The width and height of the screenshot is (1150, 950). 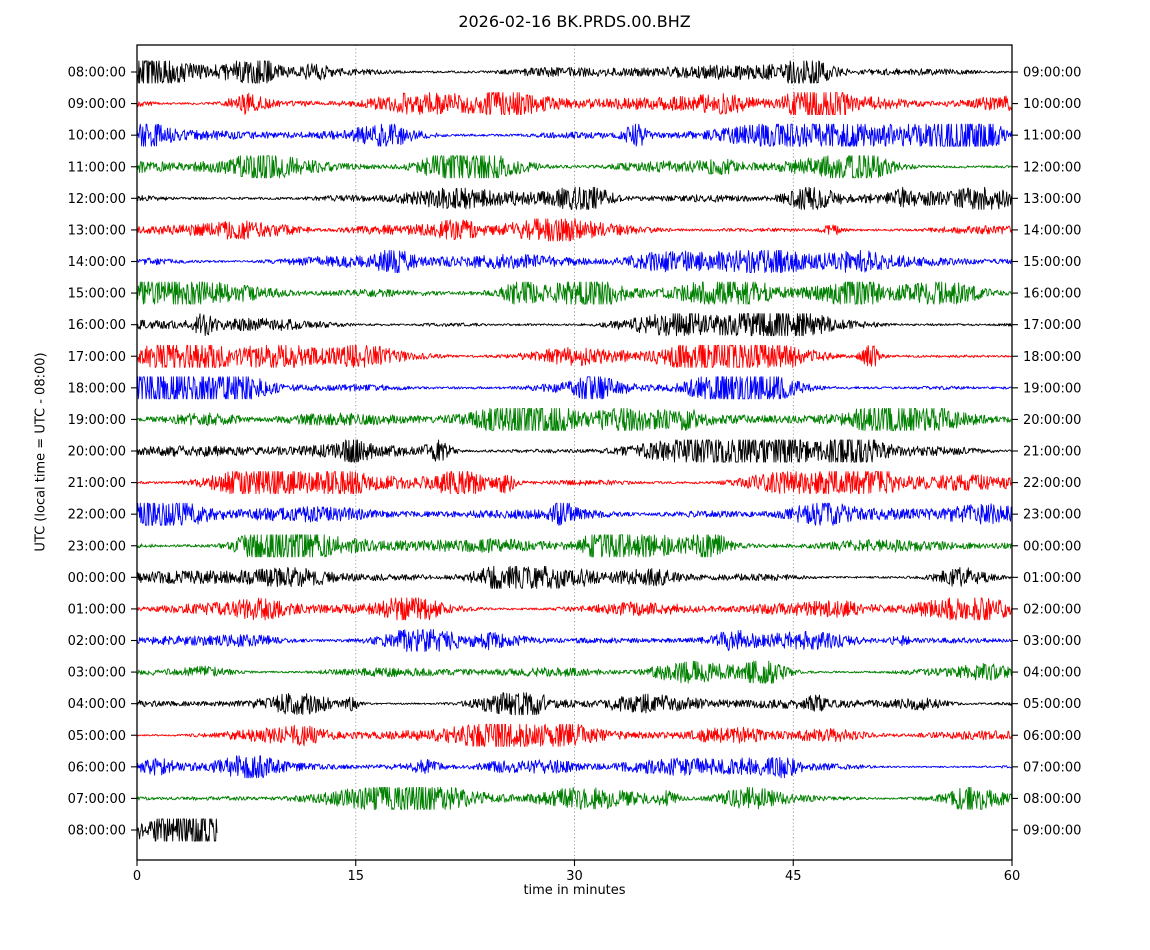 What do you see at coordinates (1052, 136) in the screenshot?
I see `y-tick-label-right: 11:00:00` at bounding box center [1052, 136].